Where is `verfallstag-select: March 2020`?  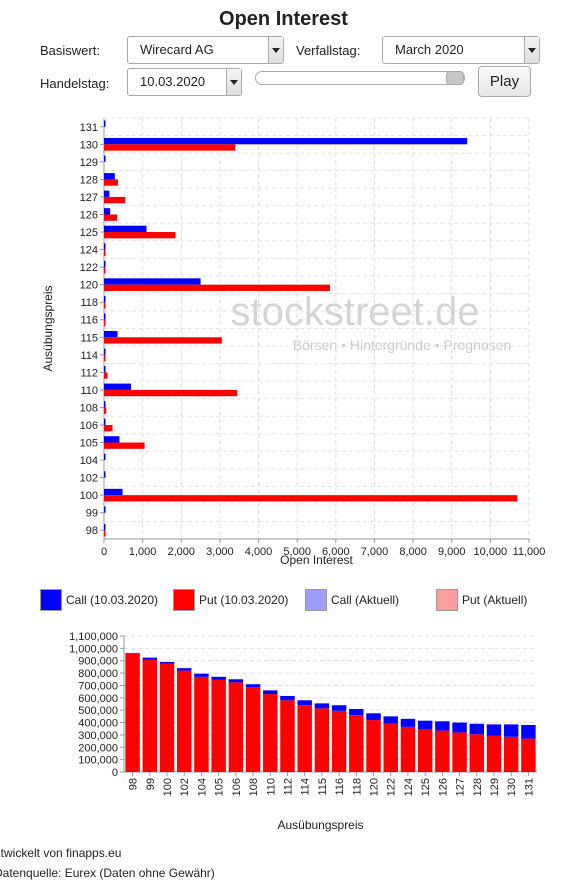 verfallstag-select: March 2020 is located at coordinates (461, 50).